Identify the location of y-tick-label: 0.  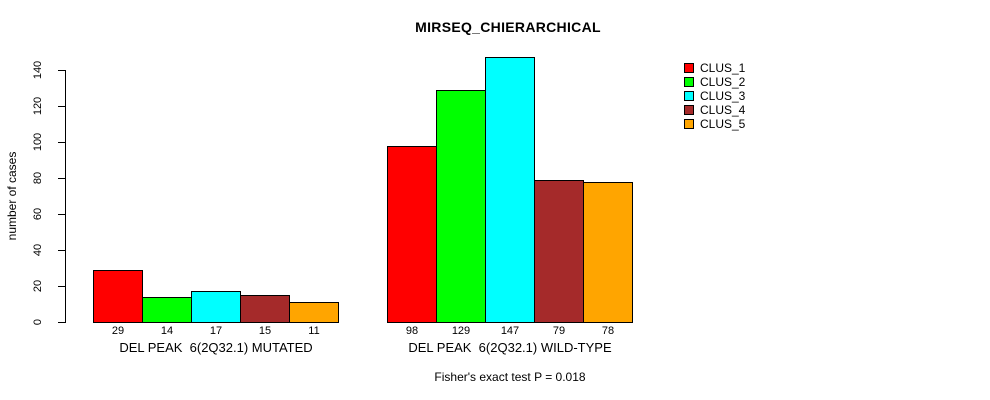
(38, 322).